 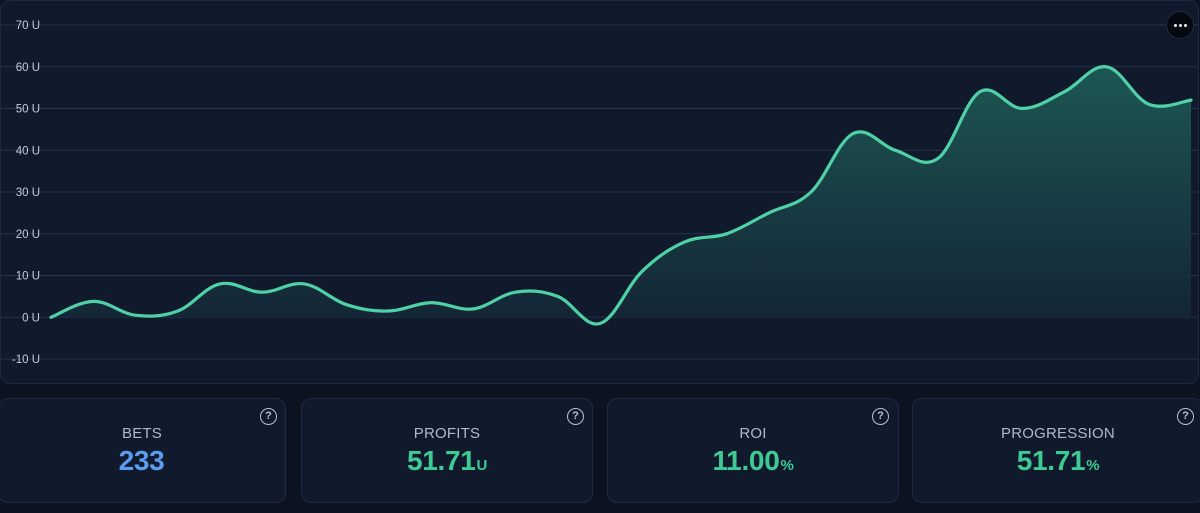 I want to click on roi-label: ROI, so click(x=753, y=433).